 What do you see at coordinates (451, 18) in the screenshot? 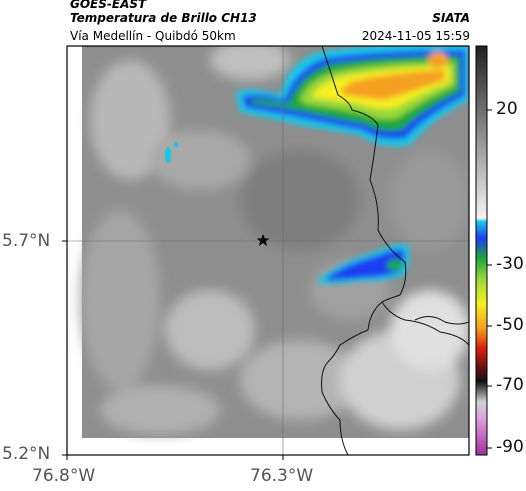
I see `organization-label: SIATA` at bounding box center [451, 18].